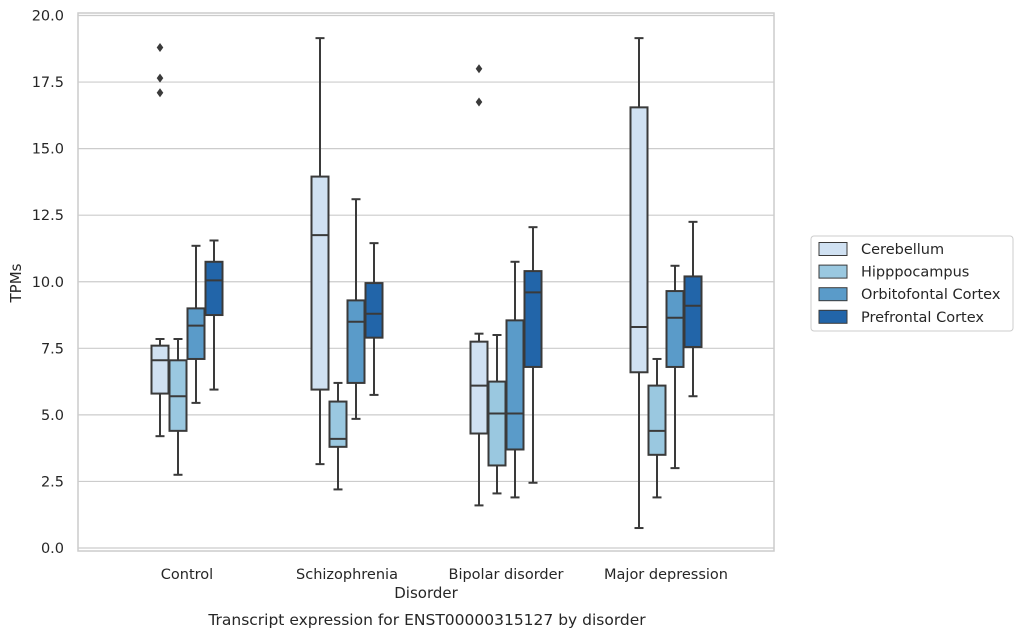 Image resolution: width=1023 pixels, height=638 pixels. I want to click on y-tick-label: 5.0, so click(52, 416).